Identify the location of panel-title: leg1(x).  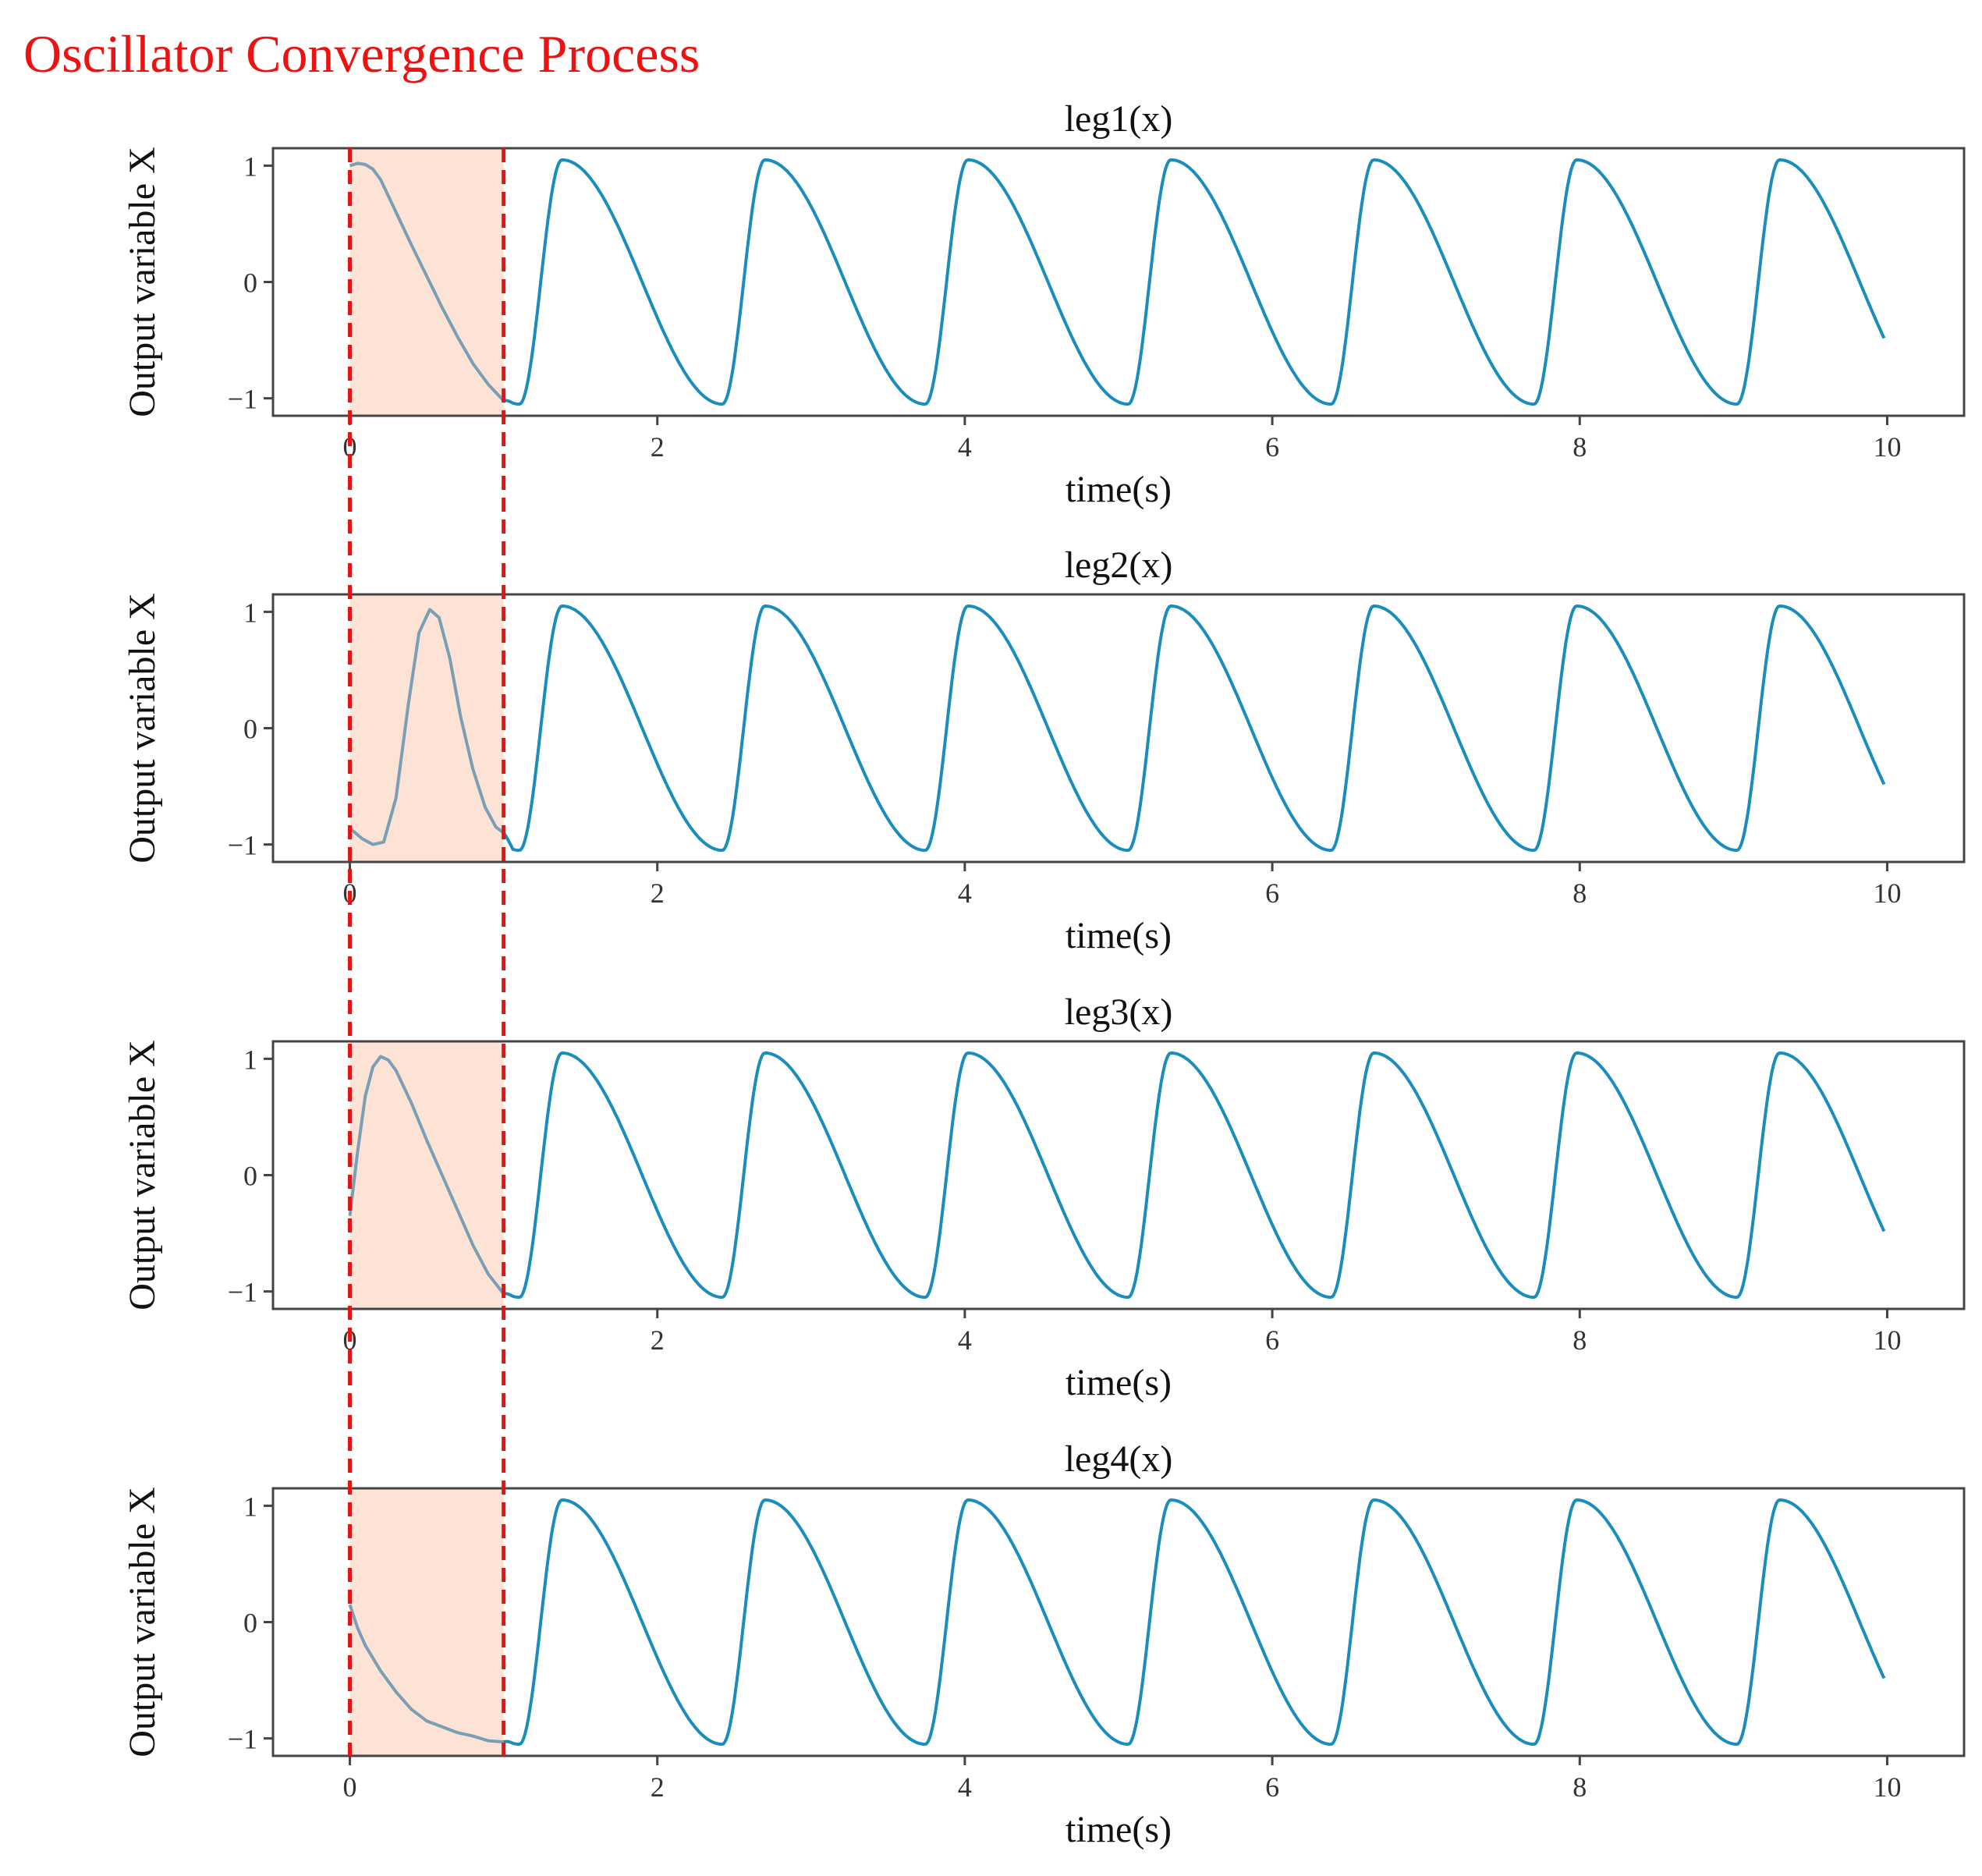
(1119, 119).